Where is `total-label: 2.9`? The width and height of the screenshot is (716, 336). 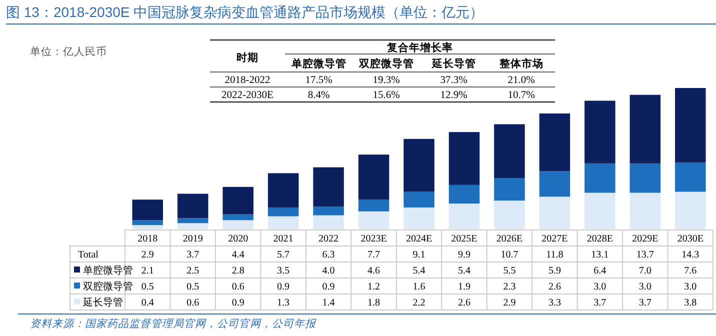
total-label: 2.9 is located at coordinates (147, 255).